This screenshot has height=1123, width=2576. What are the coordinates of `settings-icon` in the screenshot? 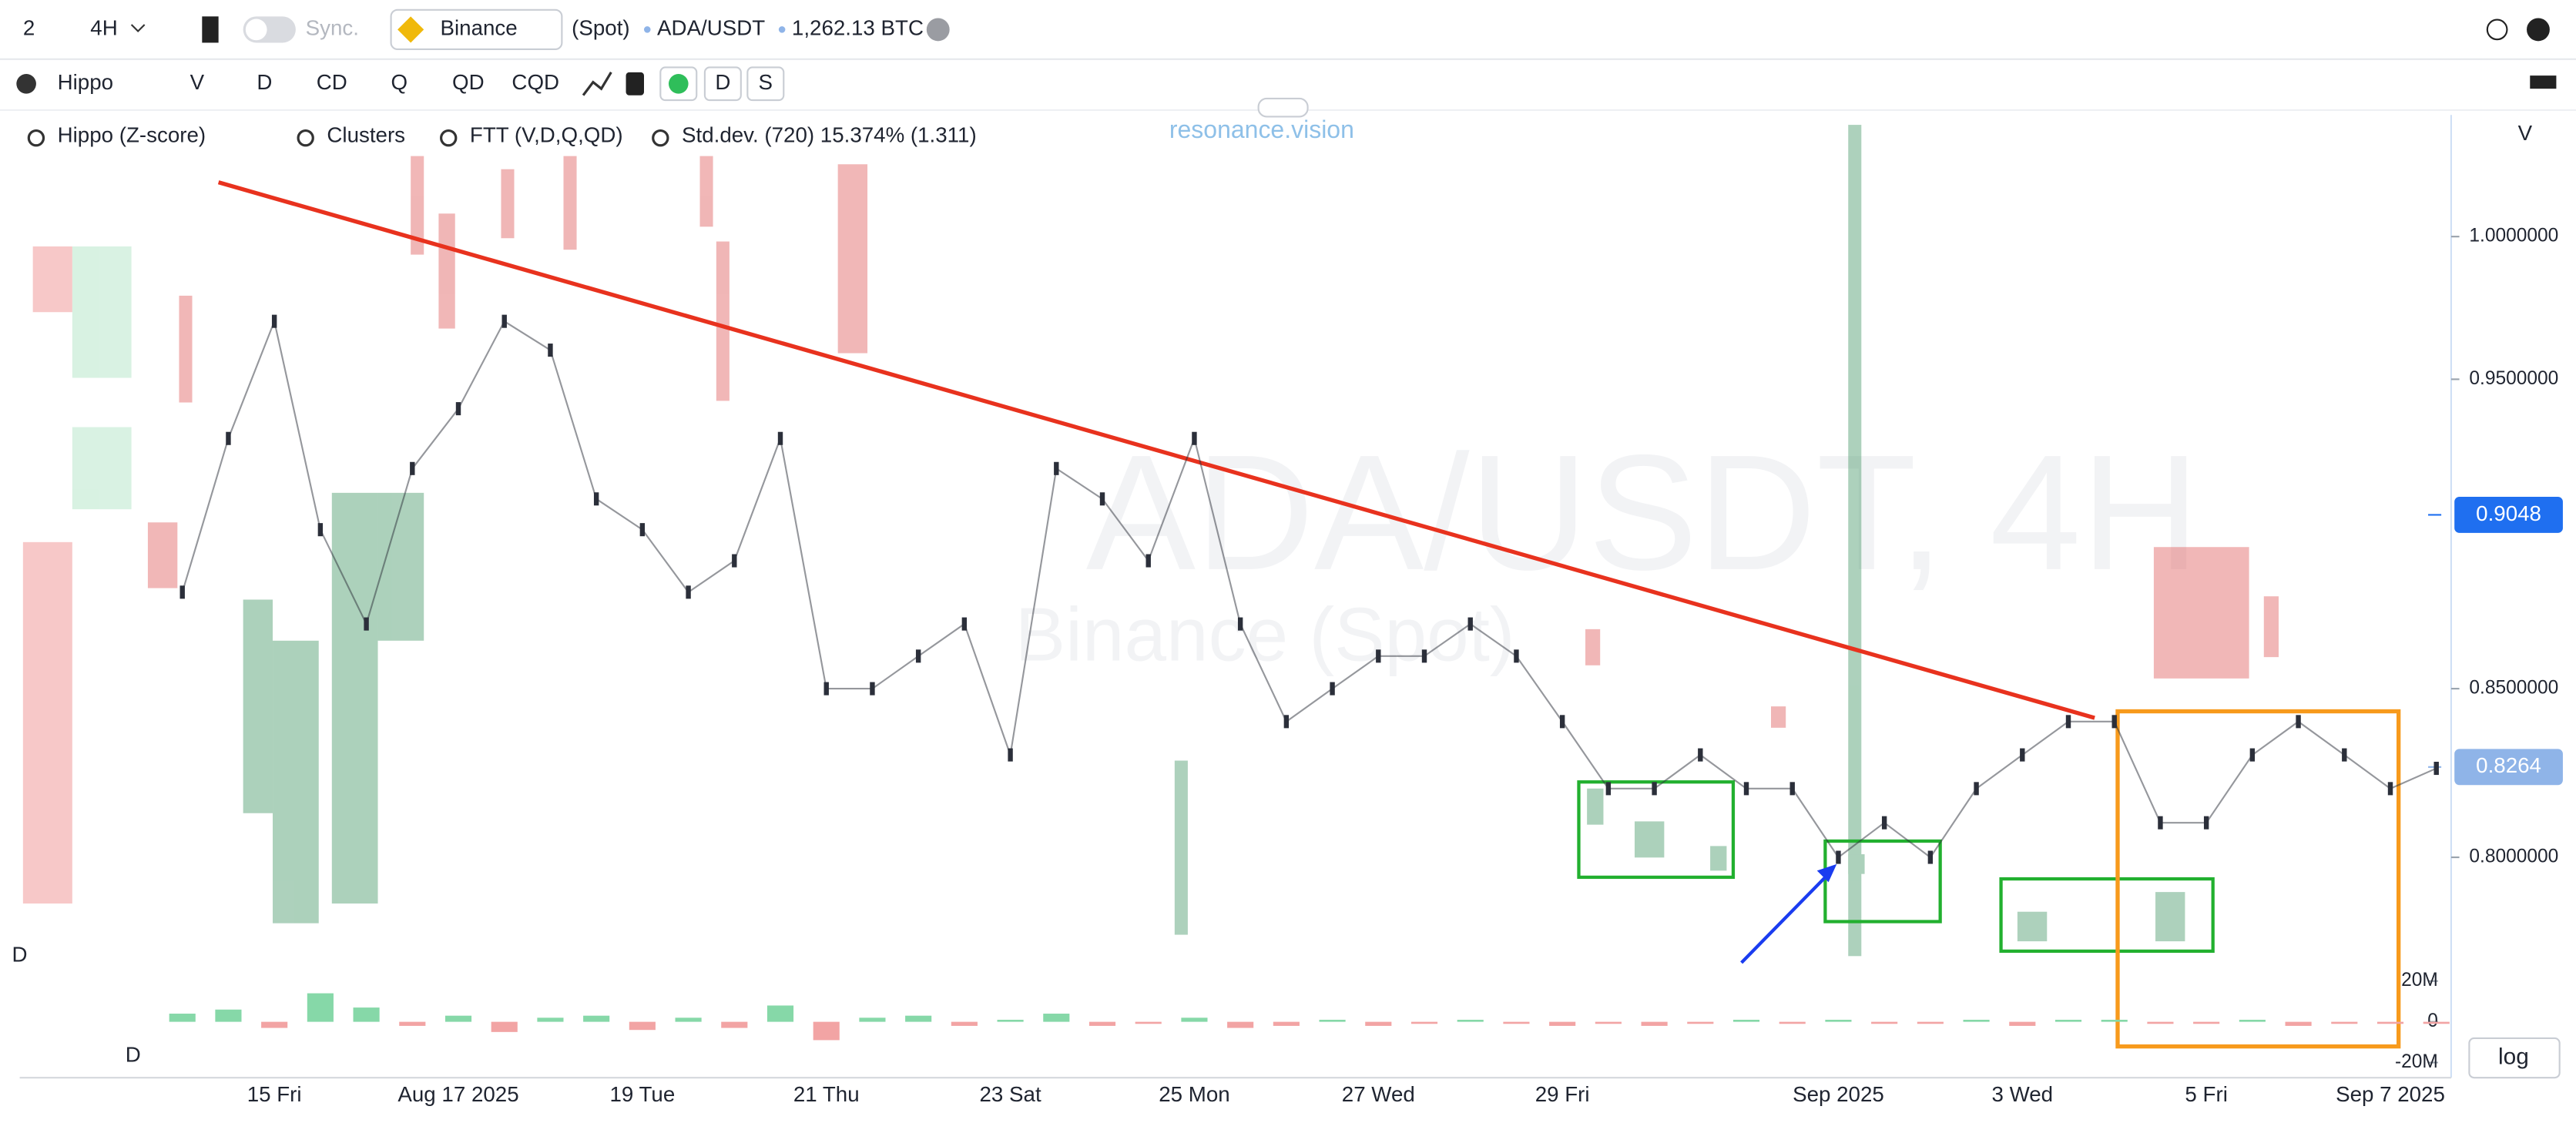 It's located at (26, 83).